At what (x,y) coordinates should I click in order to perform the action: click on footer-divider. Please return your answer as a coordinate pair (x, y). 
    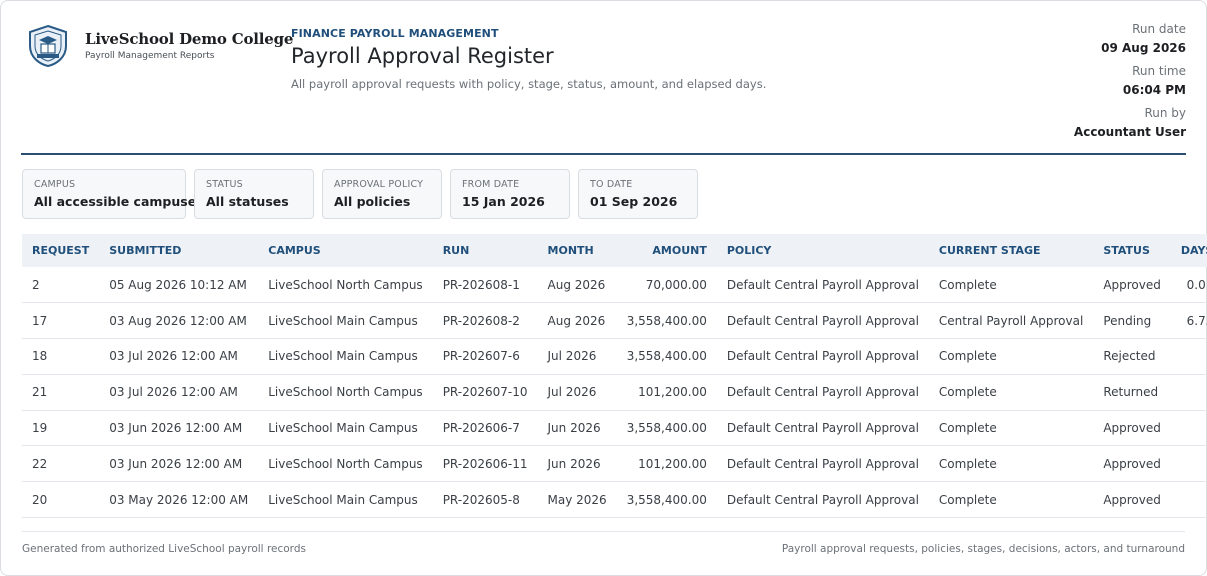
    Looking at the image, I should click on (603, 531).